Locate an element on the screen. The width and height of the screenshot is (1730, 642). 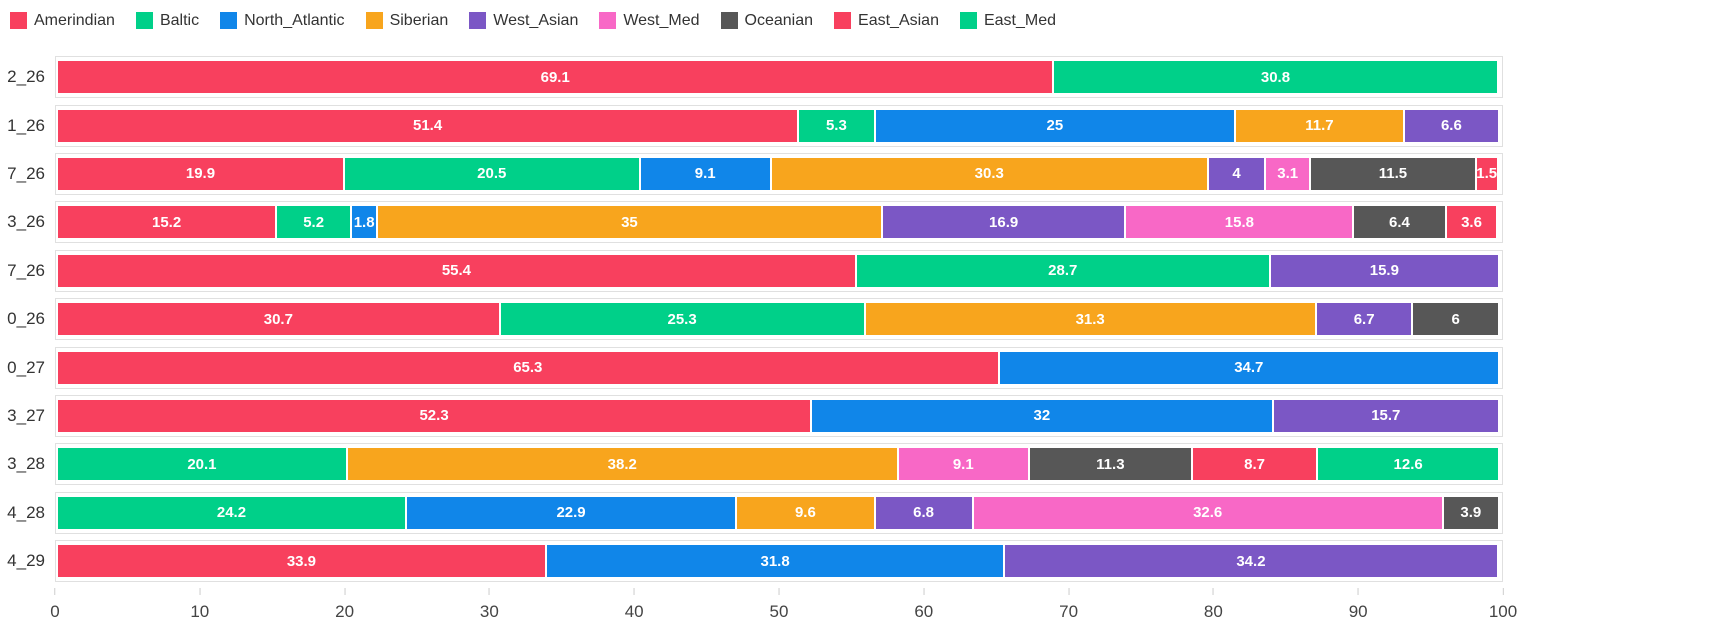
axis-tick-label: 10 is located at coordinates (200, 611).